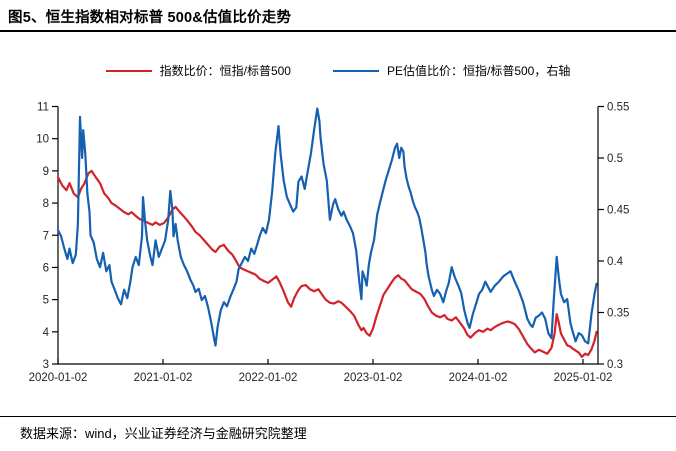 The height and width of the screenshot is (451, 676). Describe the element at coordinates (618, 314) in the screenshot. I see `y-right-tick-label: 0.35` at that location.